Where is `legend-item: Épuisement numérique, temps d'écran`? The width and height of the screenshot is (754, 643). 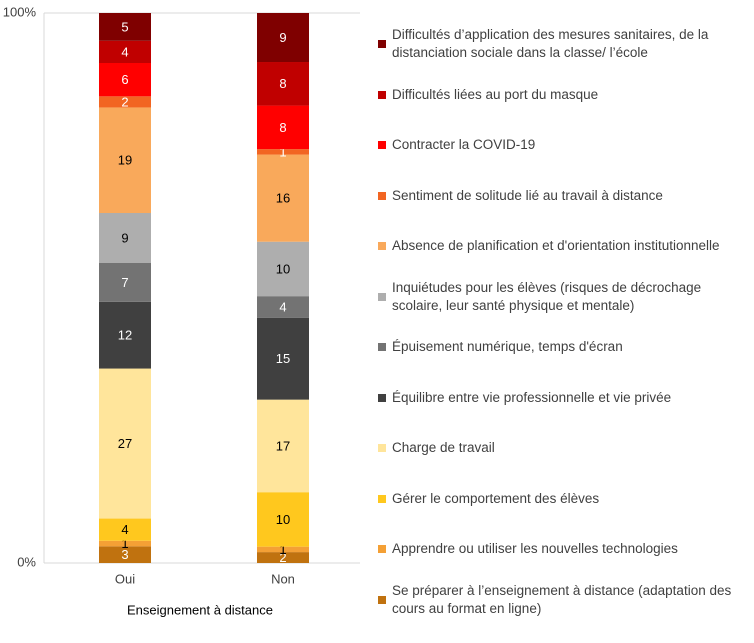 legend-item: Épuisement numérique, temps d'écran is located at coordinates (563, 347).